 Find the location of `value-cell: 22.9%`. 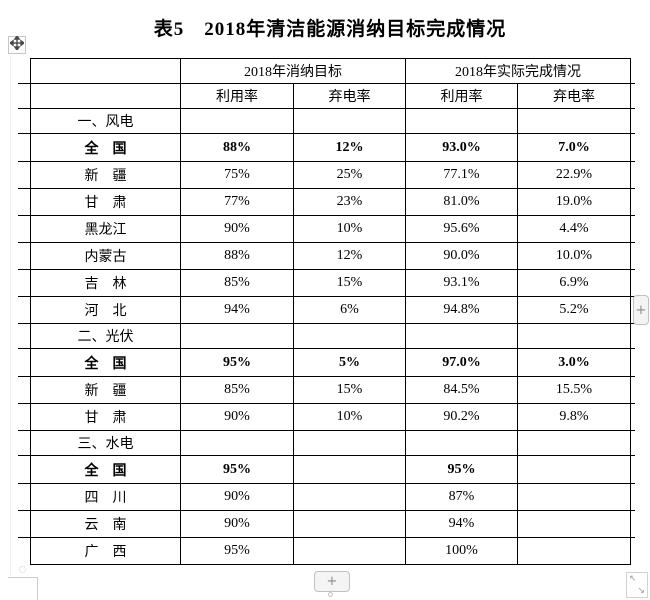

value-cell: 22.9% is located at coordinates (574, 175).